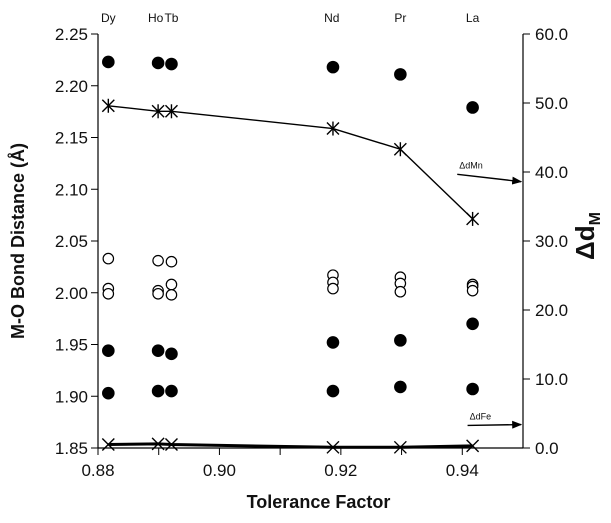 The width and height of the screenshot is (611, 523). I want to click on y2-tick-label: 10.0, so click(551, 379).